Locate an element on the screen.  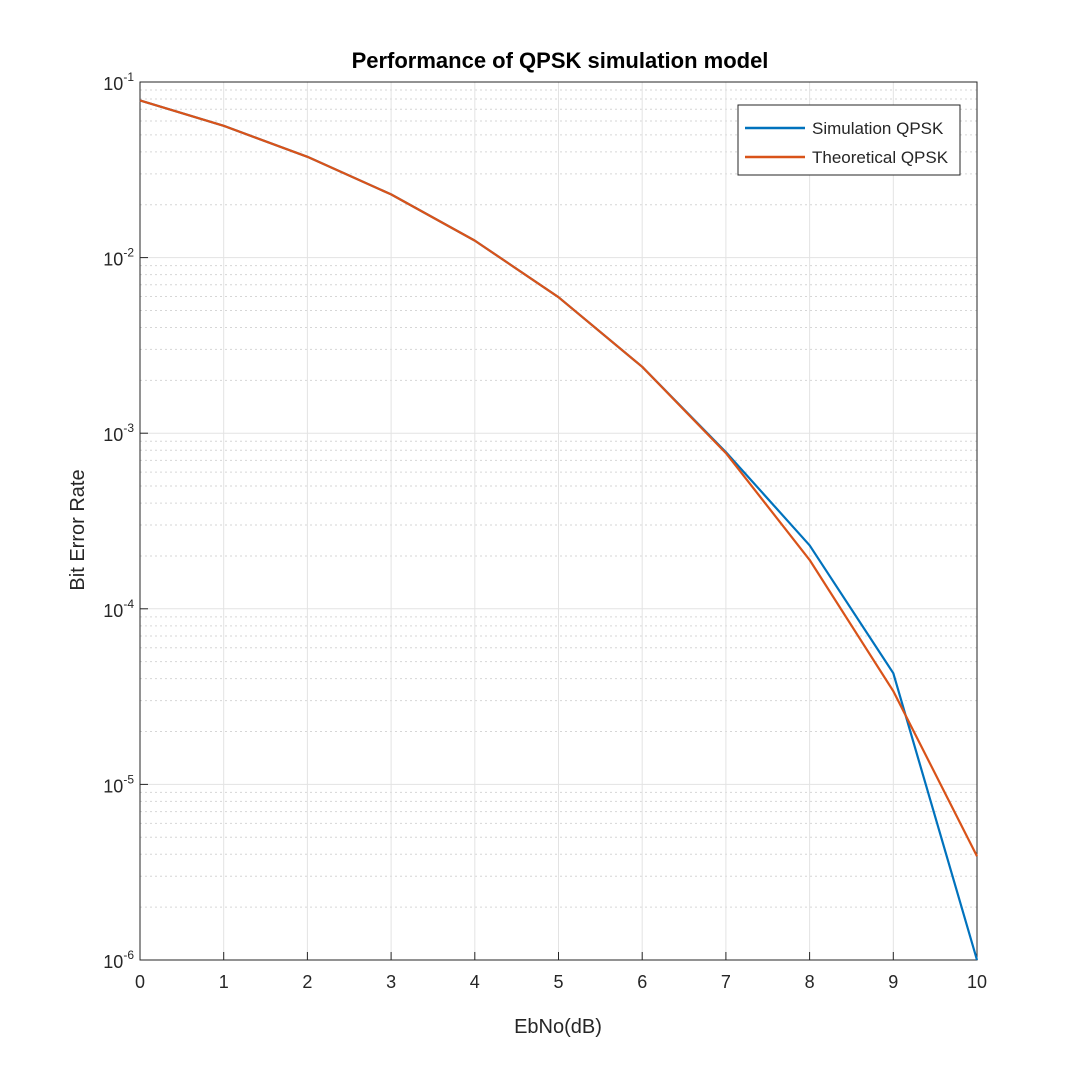
x-tick-label: 1 is located at coordinates (224, 982).